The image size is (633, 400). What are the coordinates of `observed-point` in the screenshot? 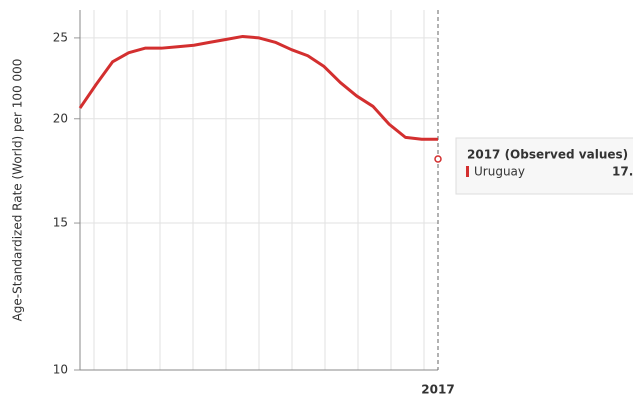 It's located at (438, 159).